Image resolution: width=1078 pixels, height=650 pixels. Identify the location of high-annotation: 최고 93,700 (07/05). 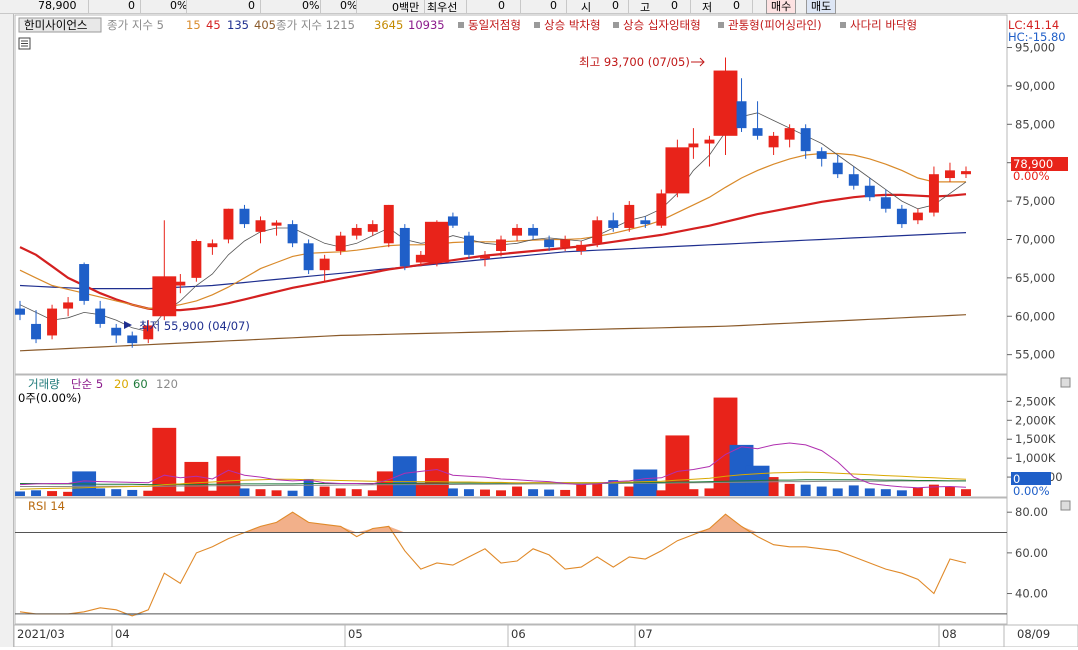
(634, 62).